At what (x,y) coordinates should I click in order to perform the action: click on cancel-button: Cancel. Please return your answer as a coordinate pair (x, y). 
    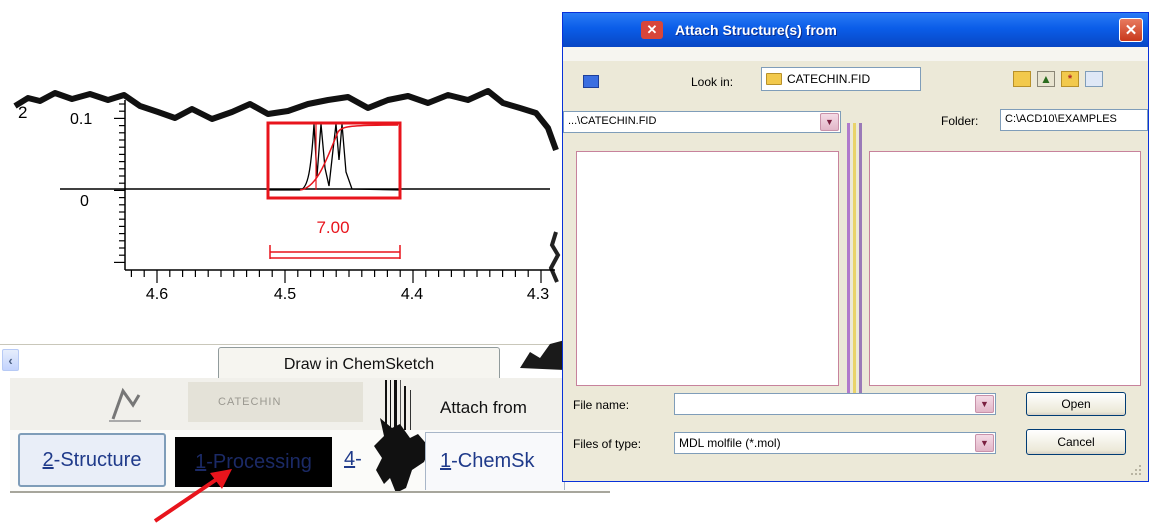
    Looking at the image, I should click on (1076, 442).